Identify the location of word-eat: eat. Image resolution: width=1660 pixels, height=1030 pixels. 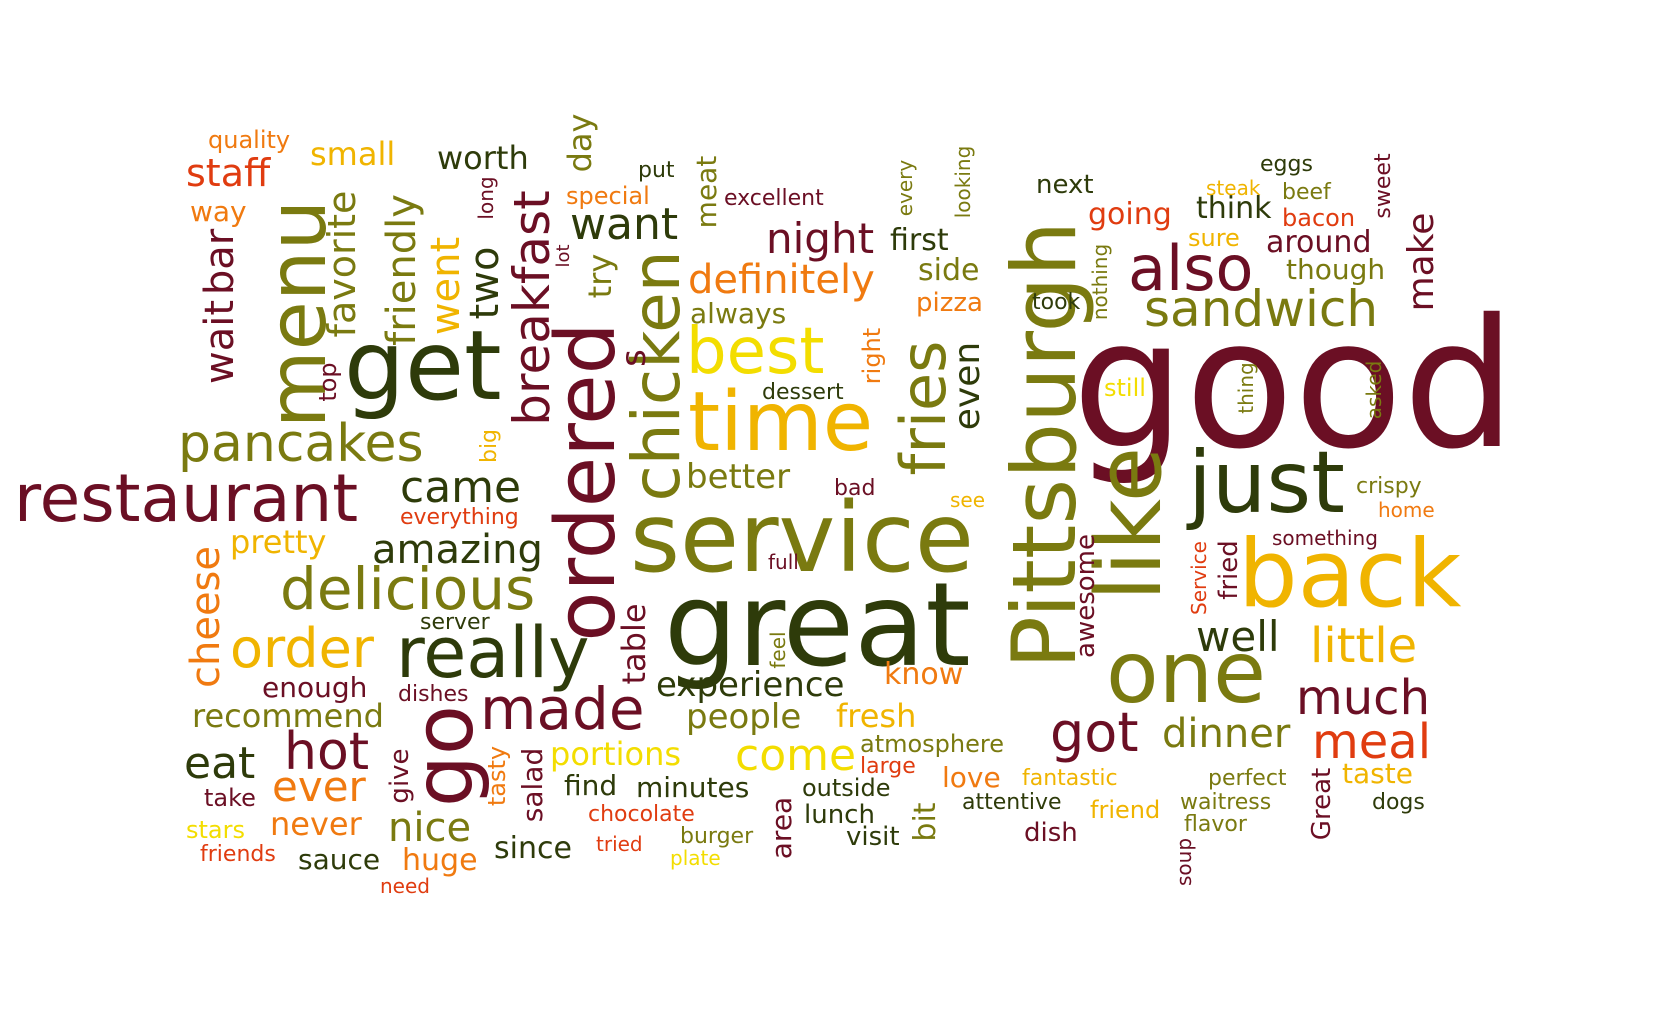
(220, 763).